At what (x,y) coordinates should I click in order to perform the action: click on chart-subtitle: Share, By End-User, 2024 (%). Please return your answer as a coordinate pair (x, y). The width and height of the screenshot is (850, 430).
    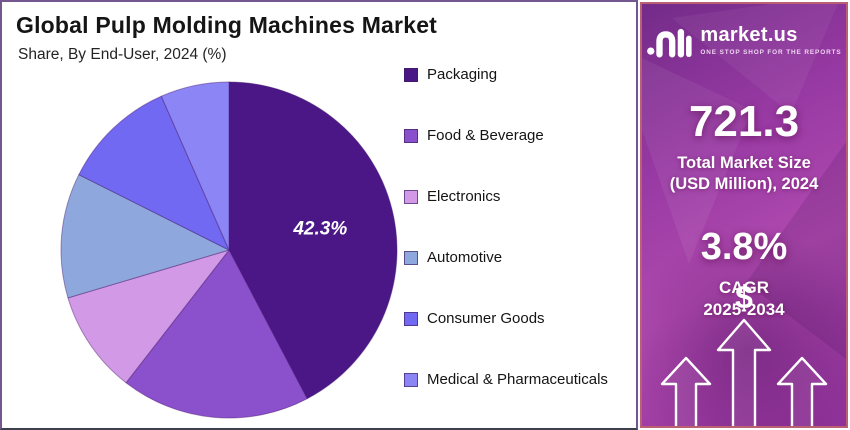
    Looking at the image, I should click on (122, 54).